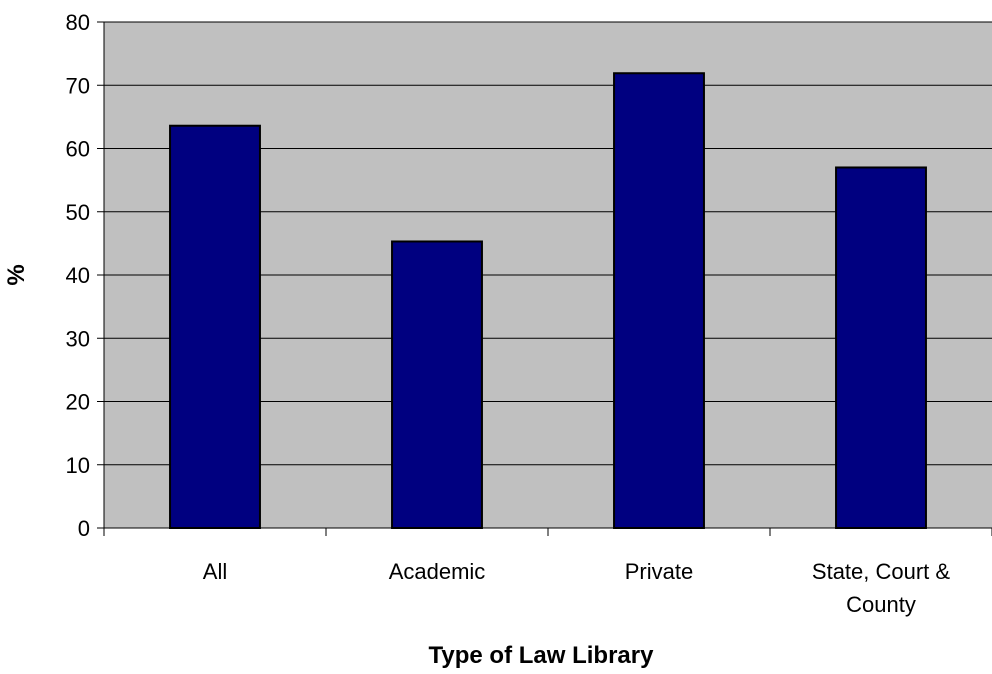 The image size is (992, 674). Describe the element at coordinates (437, 571) in the screenshot. I see `x-tick-label: Academic` at that location.